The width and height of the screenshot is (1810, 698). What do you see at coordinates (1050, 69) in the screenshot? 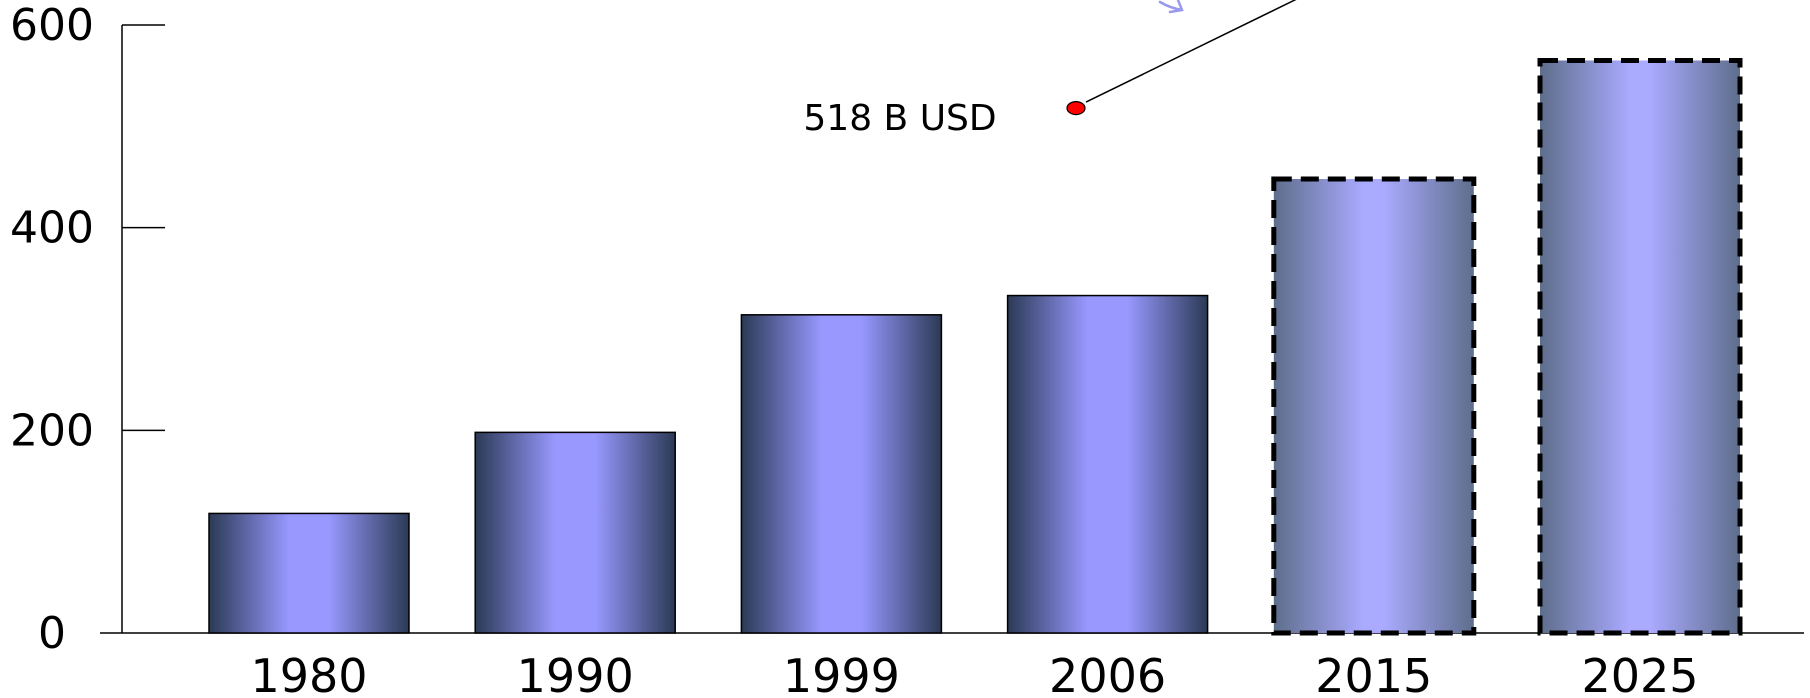
I see `annotation: 518 B USD` at bounding box center [1050, 69].